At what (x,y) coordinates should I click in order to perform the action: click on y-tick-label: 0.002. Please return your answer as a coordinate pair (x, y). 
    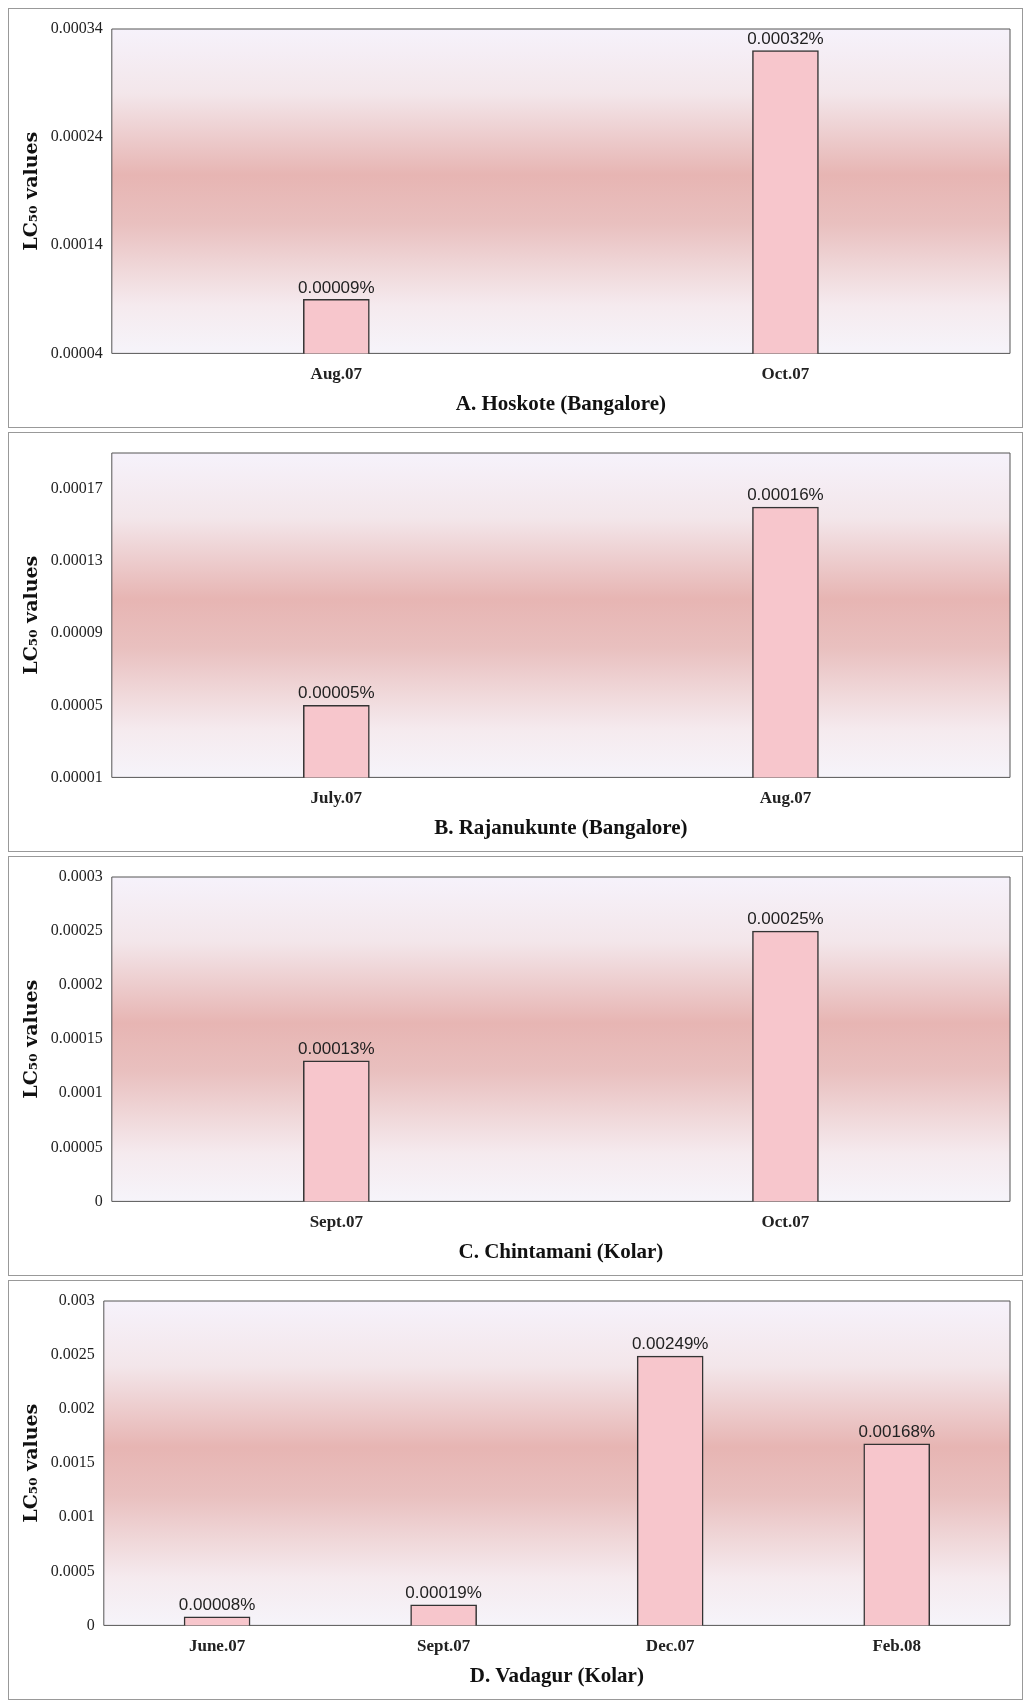
    Looking at the image, I should click on (76, 1408).